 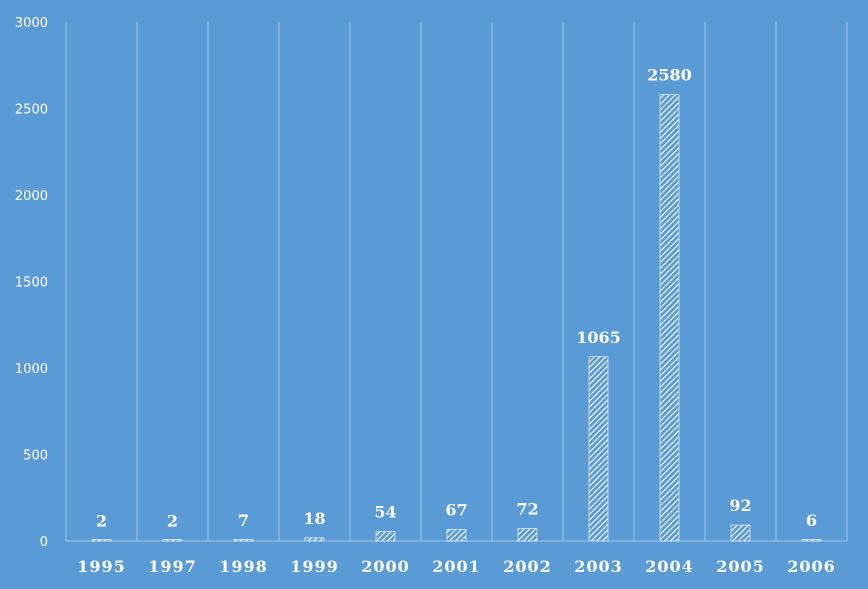 What do you see at coordinates (385, 566) in the screenshot?
I see `x-tick-label: 2000` at bounding box center [385, 566].